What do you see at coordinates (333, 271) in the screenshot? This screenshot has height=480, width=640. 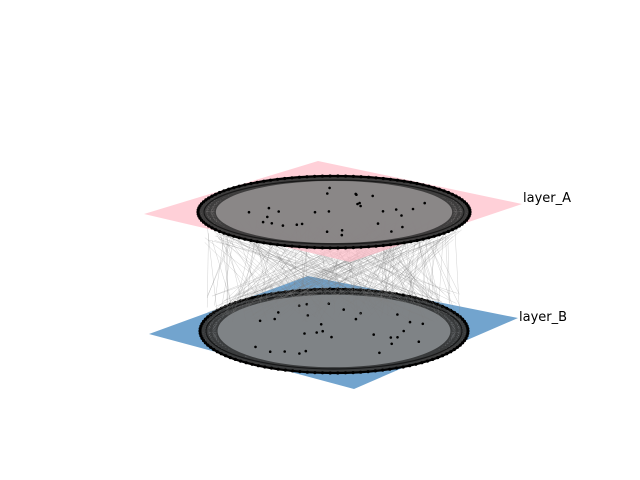 I see `interlayer-edges` at bounding box center [333, 271].